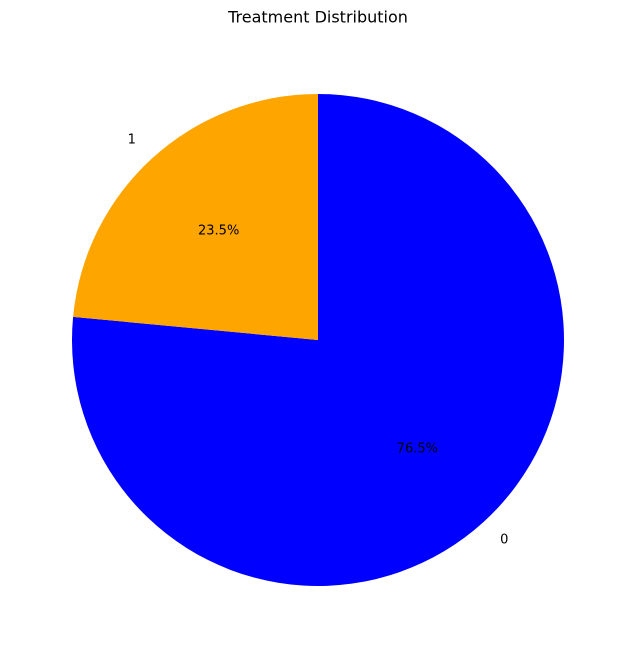 The image size is (636, 658). Describe the element at coordinates (195, 217) in the screenshot. I see `pie-slice` at that location.